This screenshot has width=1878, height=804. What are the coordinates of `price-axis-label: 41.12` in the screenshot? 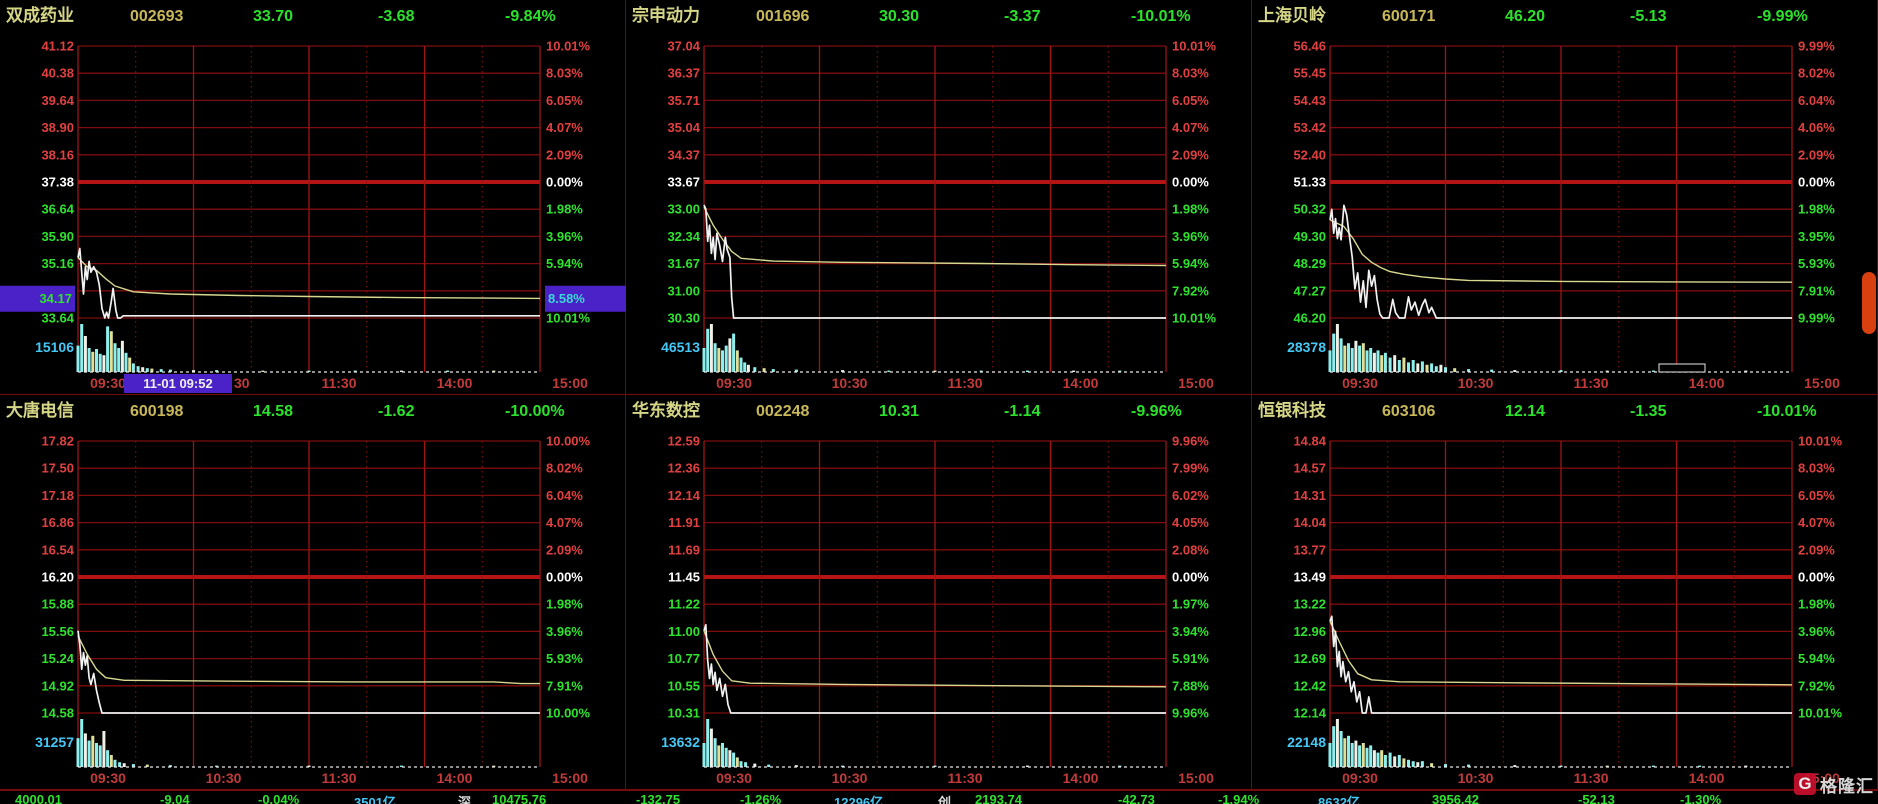 It's located at (57, 46).